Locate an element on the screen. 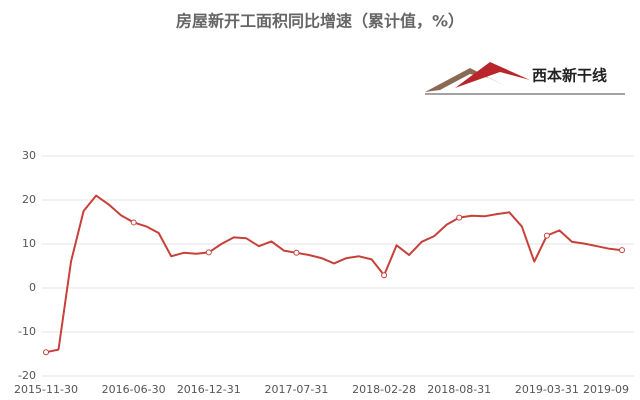 The image size is (640, 400). x-tick-label: 2018-02-28 is located at coordinates (384, 389).